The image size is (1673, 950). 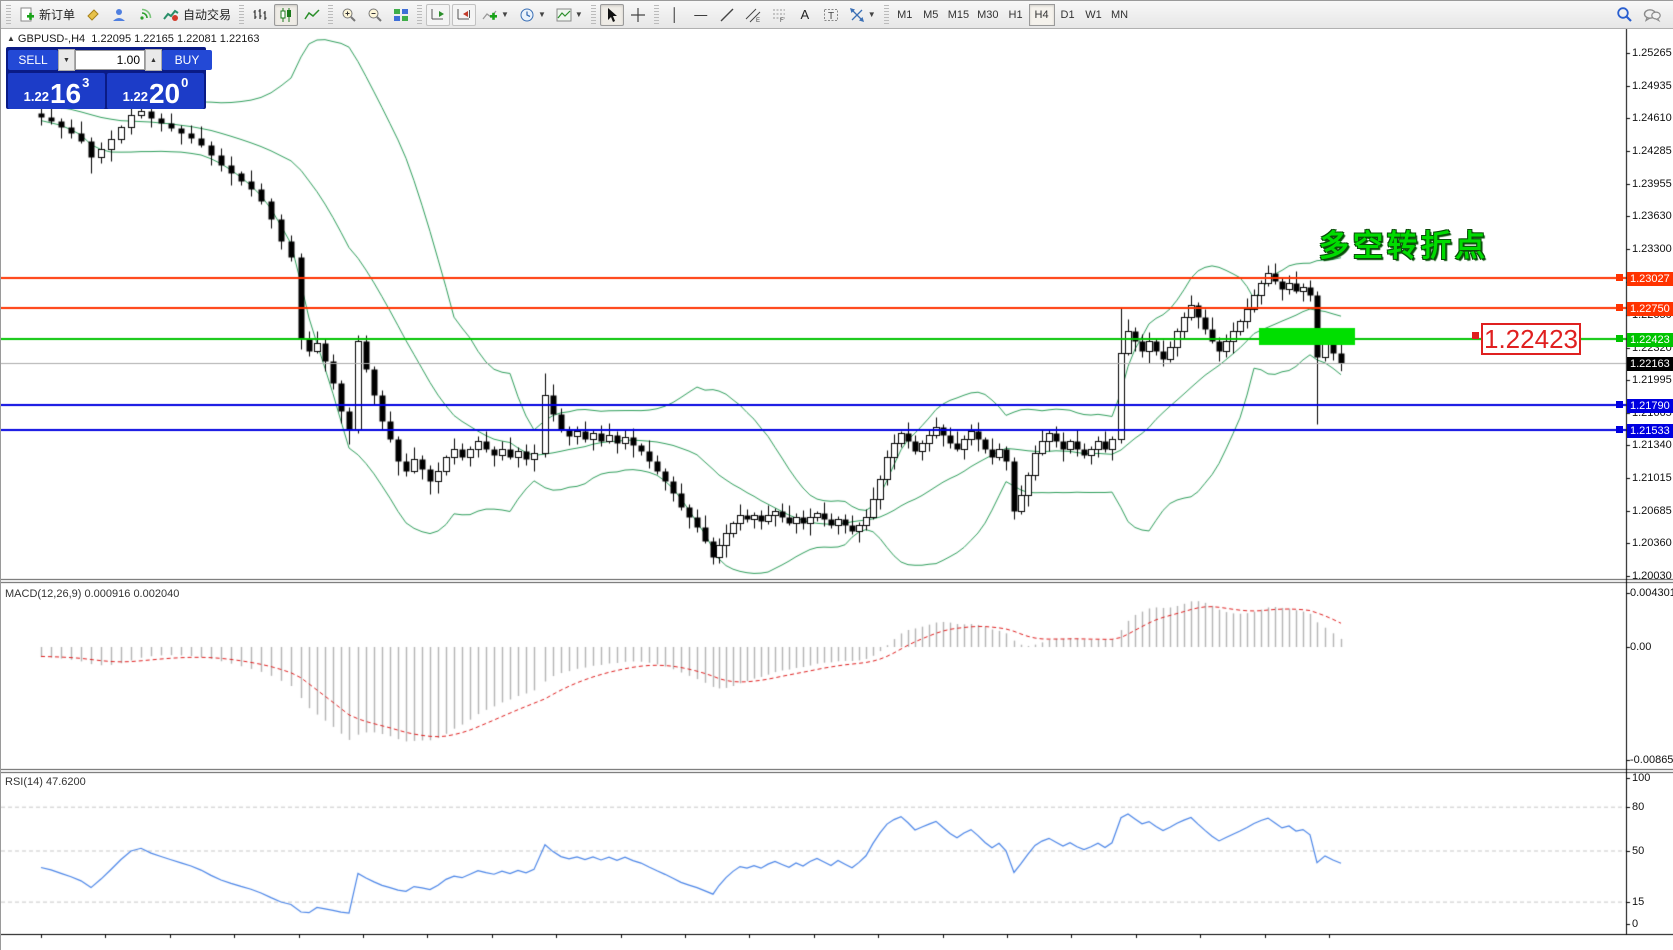 What do you see at coordinates (1650, 406) in the screenshot?
I see `price-level-label: 1.21790` at bounding box center [1650, 406].